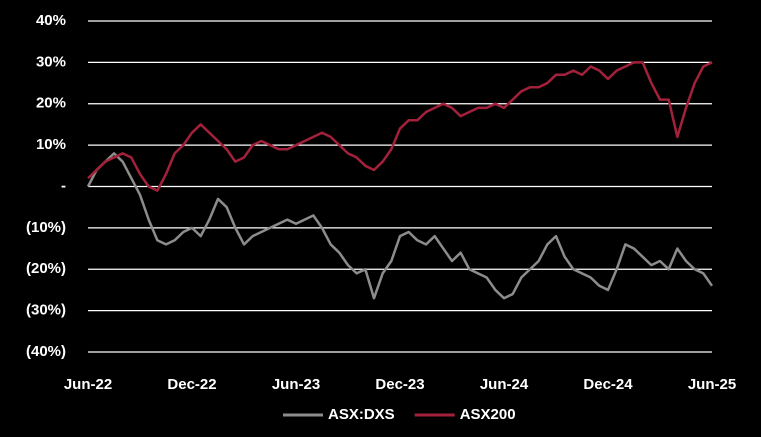 Image resolution: width=761 pixels, height=437 pixels. What do you see at coordinates (191, 384) in the screenshot?
I see `x-tick-label: Dec-22` at bounding box center [191, 384].